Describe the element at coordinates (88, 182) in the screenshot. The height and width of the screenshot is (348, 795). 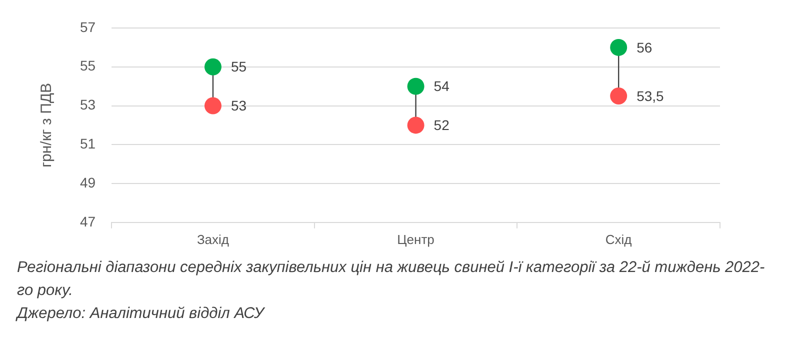
I see `y-tick-label: 49` at that location.